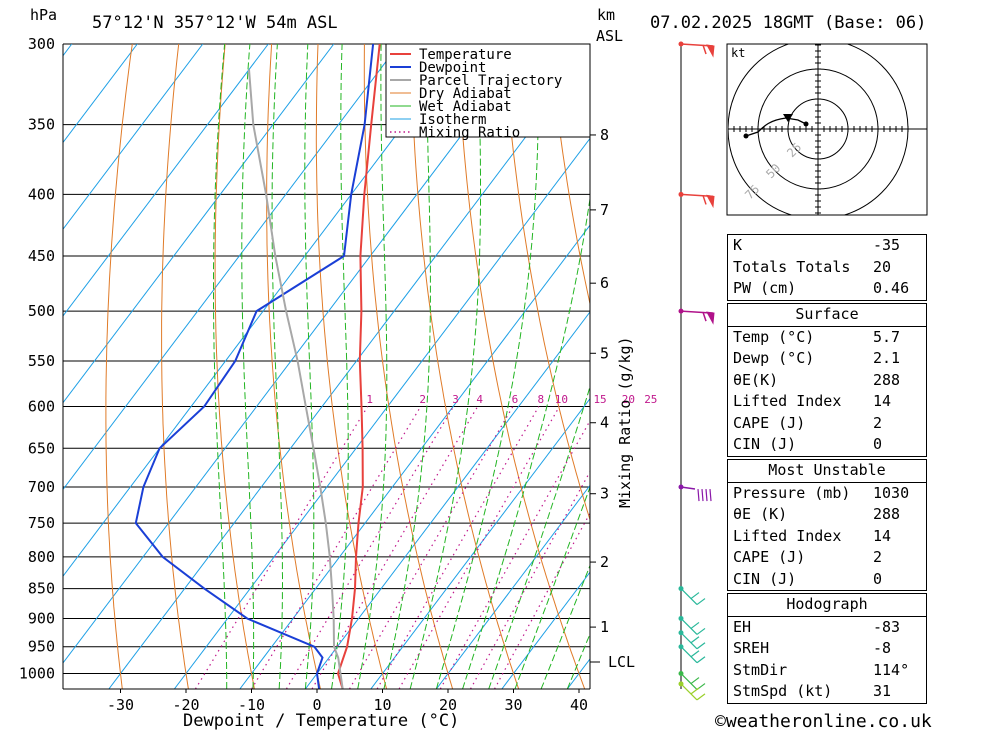  What do you see at coordinates (604, 494) in the screenshot?
I see `height-tick-label: 3` at bounding box center [604, 494].